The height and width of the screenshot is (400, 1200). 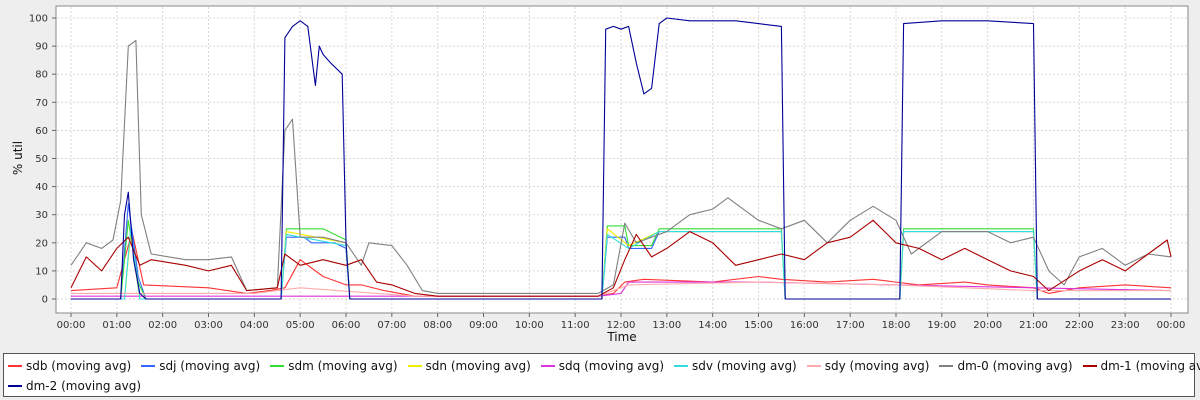 I want to click on legend-item: sdn (moving avg), so click(x=469, y=366).